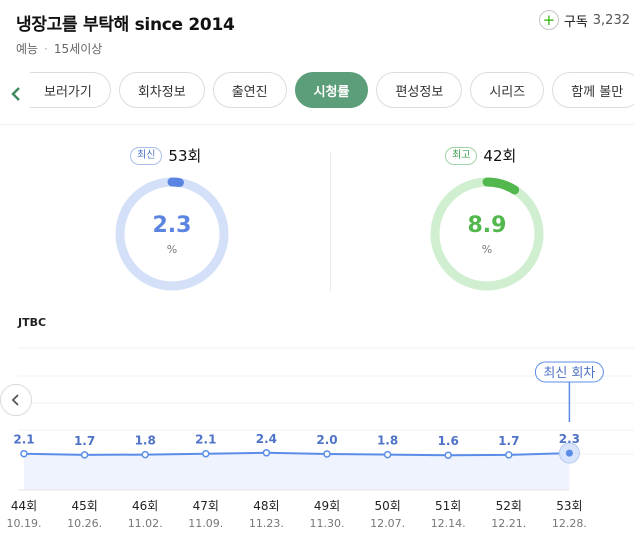  I want to click on tab-bar: 보러가기 회차정보 출연진 시청률 편성정보 시리즈 함께 볼만, so click(332, 92).